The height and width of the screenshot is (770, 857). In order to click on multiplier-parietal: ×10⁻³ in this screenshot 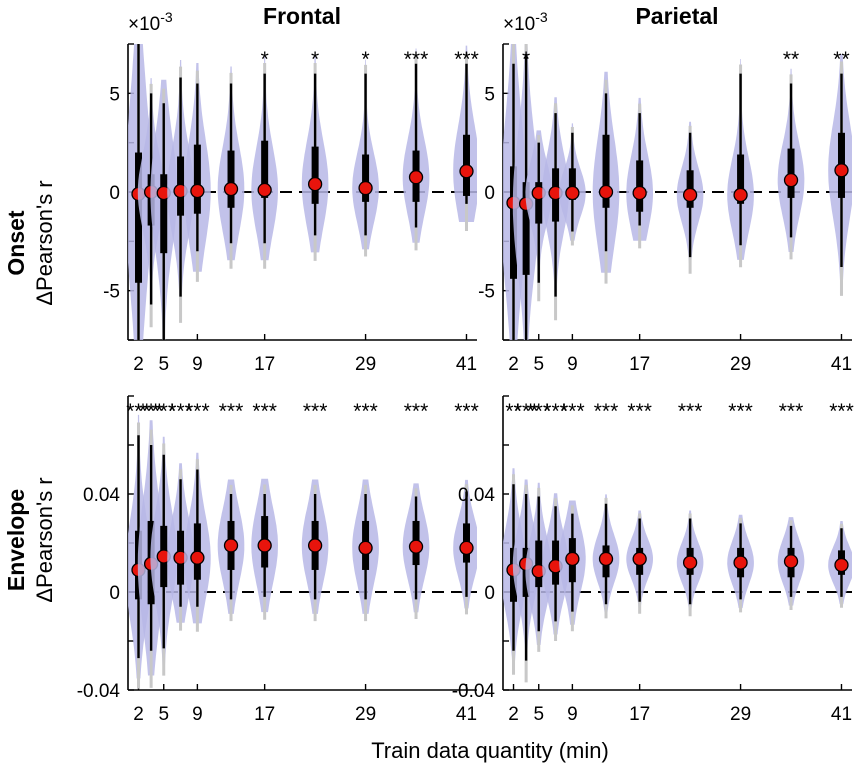, I will do `click(525, 22)`.